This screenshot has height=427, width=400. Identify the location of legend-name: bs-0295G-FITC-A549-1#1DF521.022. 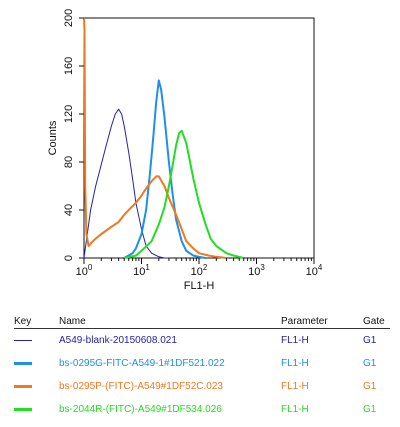
(142, 363).